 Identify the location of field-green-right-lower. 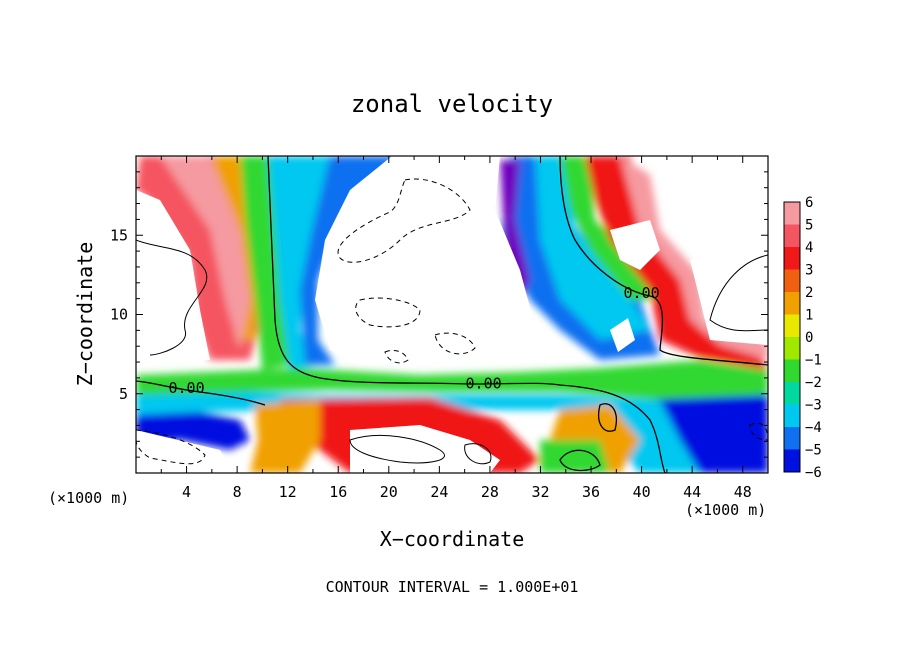
(575, 456).